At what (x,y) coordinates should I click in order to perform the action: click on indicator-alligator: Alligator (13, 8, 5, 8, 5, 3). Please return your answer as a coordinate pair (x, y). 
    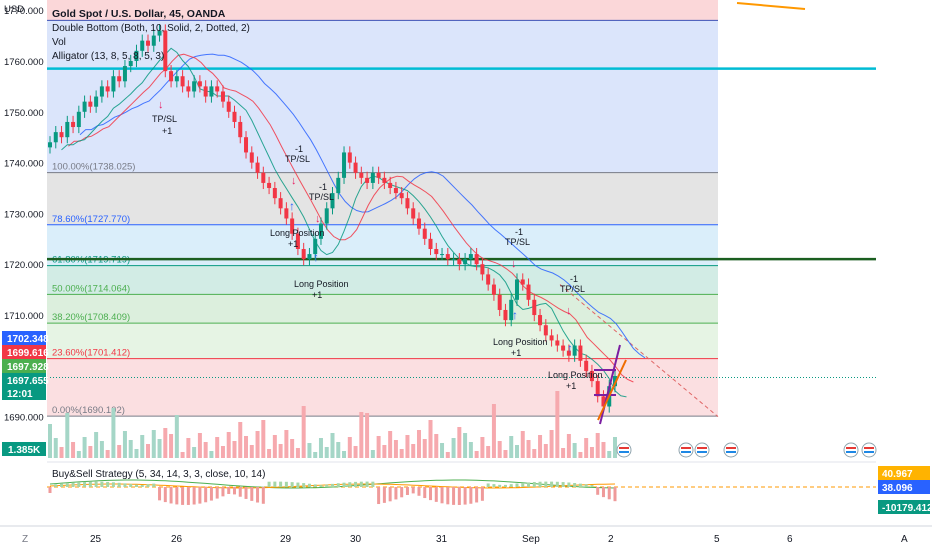
    Looking at the image, I should click on (108, 56).